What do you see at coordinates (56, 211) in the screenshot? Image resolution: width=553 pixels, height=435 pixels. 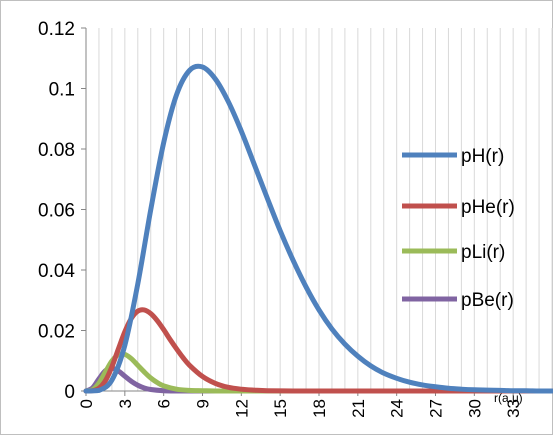 I see `y-tick-label: 0.06` at bounding box center [56, 211].